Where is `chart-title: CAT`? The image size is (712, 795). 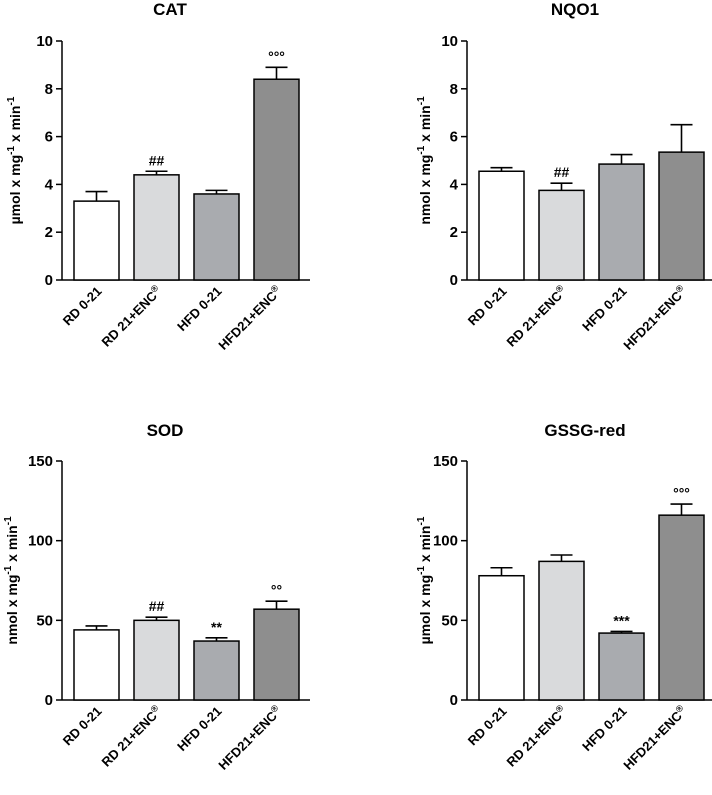 chart-title: CAT is located at coordinates (170, 9).